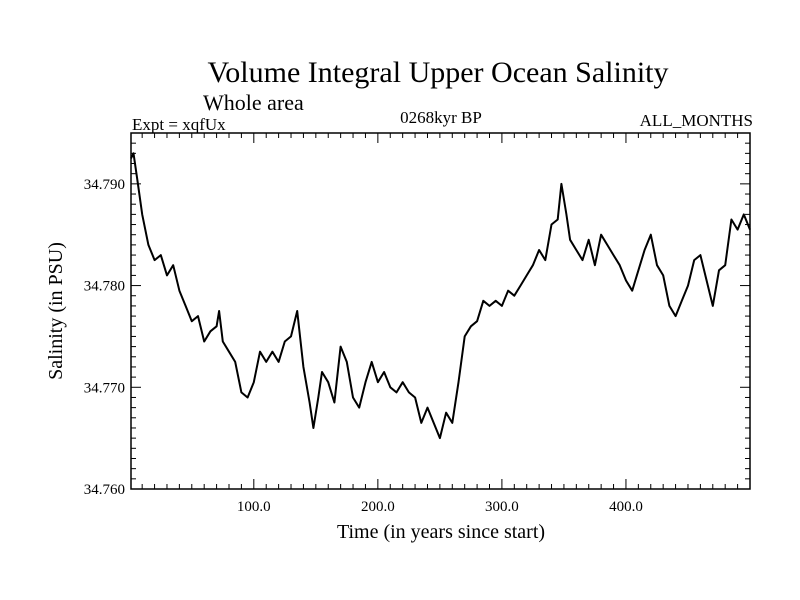  Describe the element at coordinates (104, 185) in the screenshot. I see `y-tick-label: 34.790` at that location.